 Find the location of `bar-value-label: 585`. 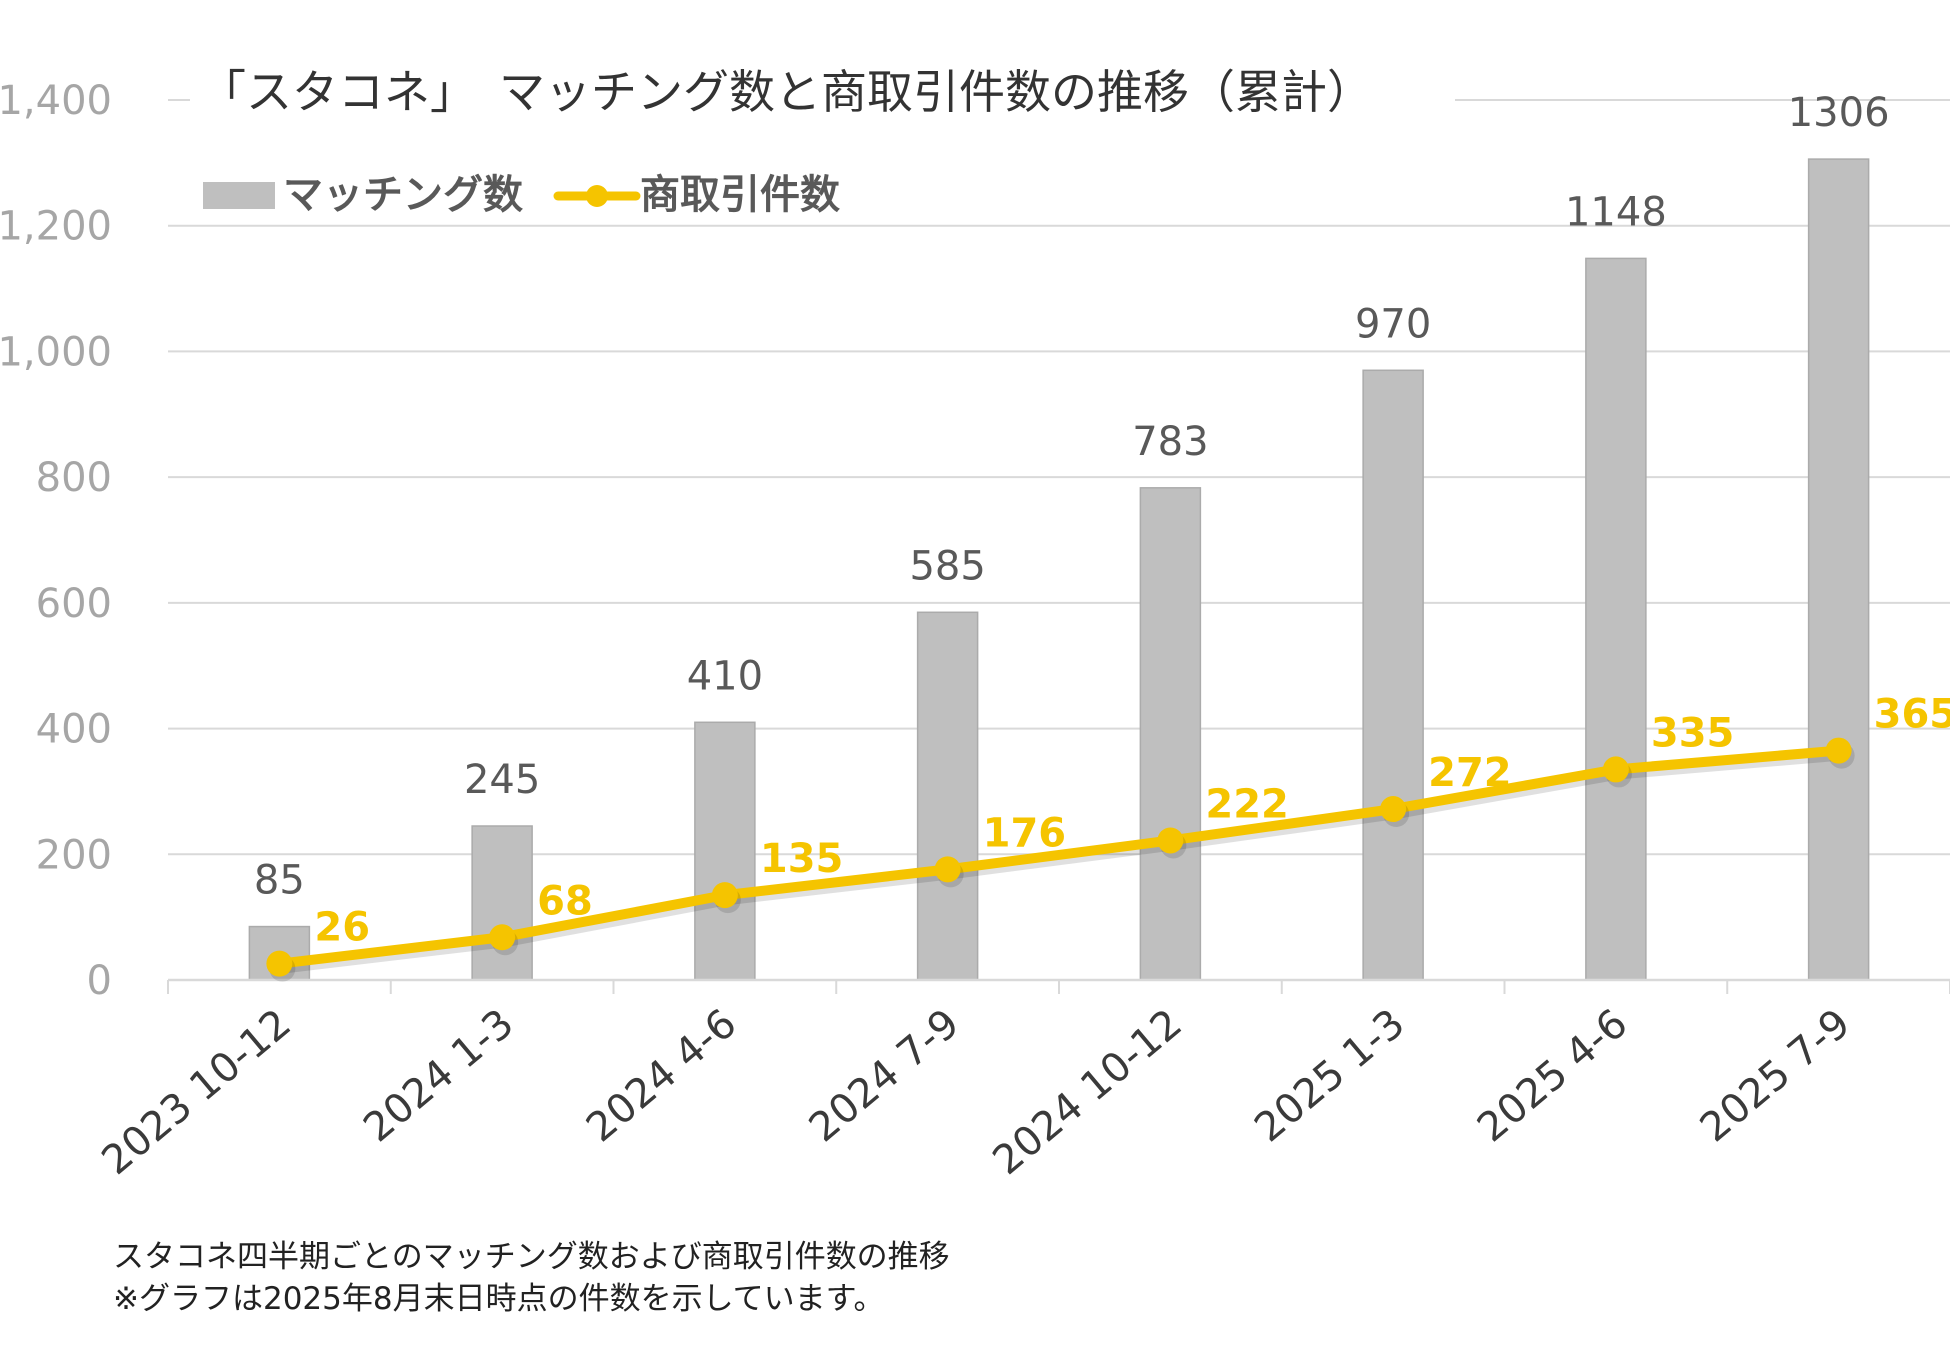

bar-value-label: 585 is located at coordinates (947, 566).